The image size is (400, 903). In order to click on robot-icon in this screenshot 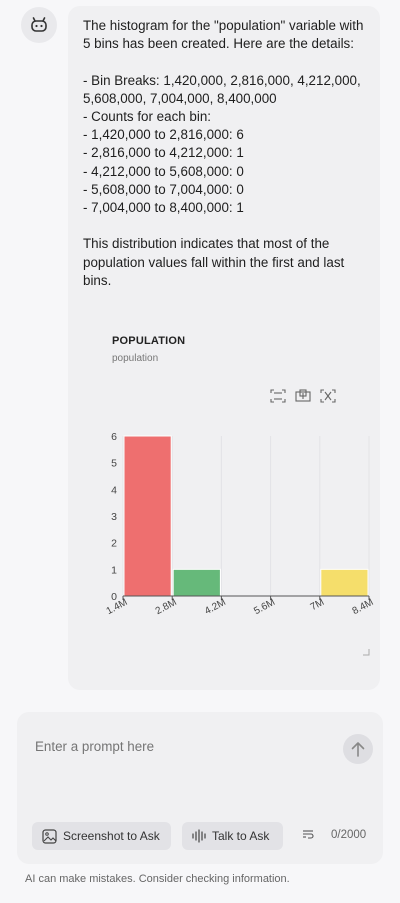, I will do `click(39, 24)`.